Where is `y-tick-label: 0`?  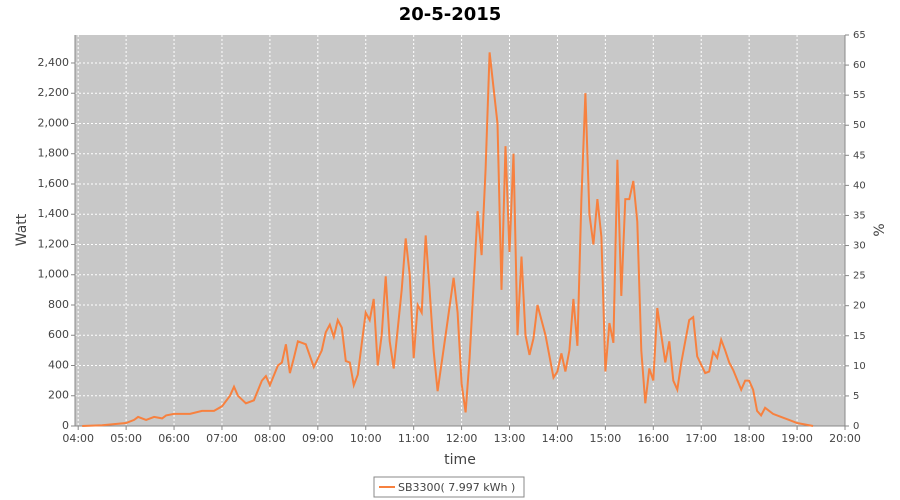
y-tick-label: 0 is located at coordinates (65, 425).